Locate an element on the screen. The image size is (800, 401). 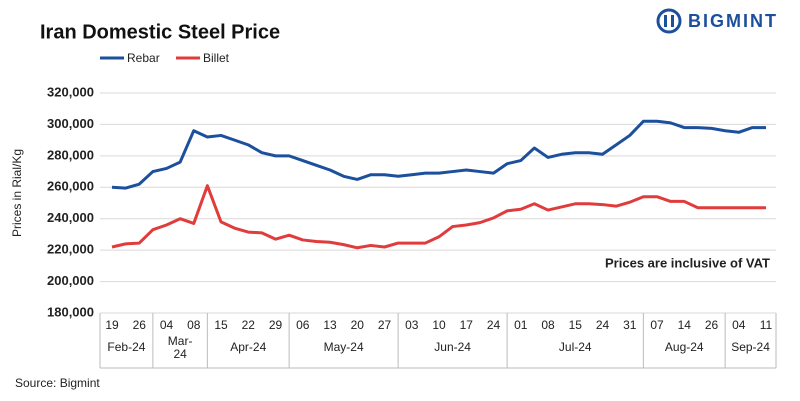
logo: BIGMINT is located at coordinates (733, 21).